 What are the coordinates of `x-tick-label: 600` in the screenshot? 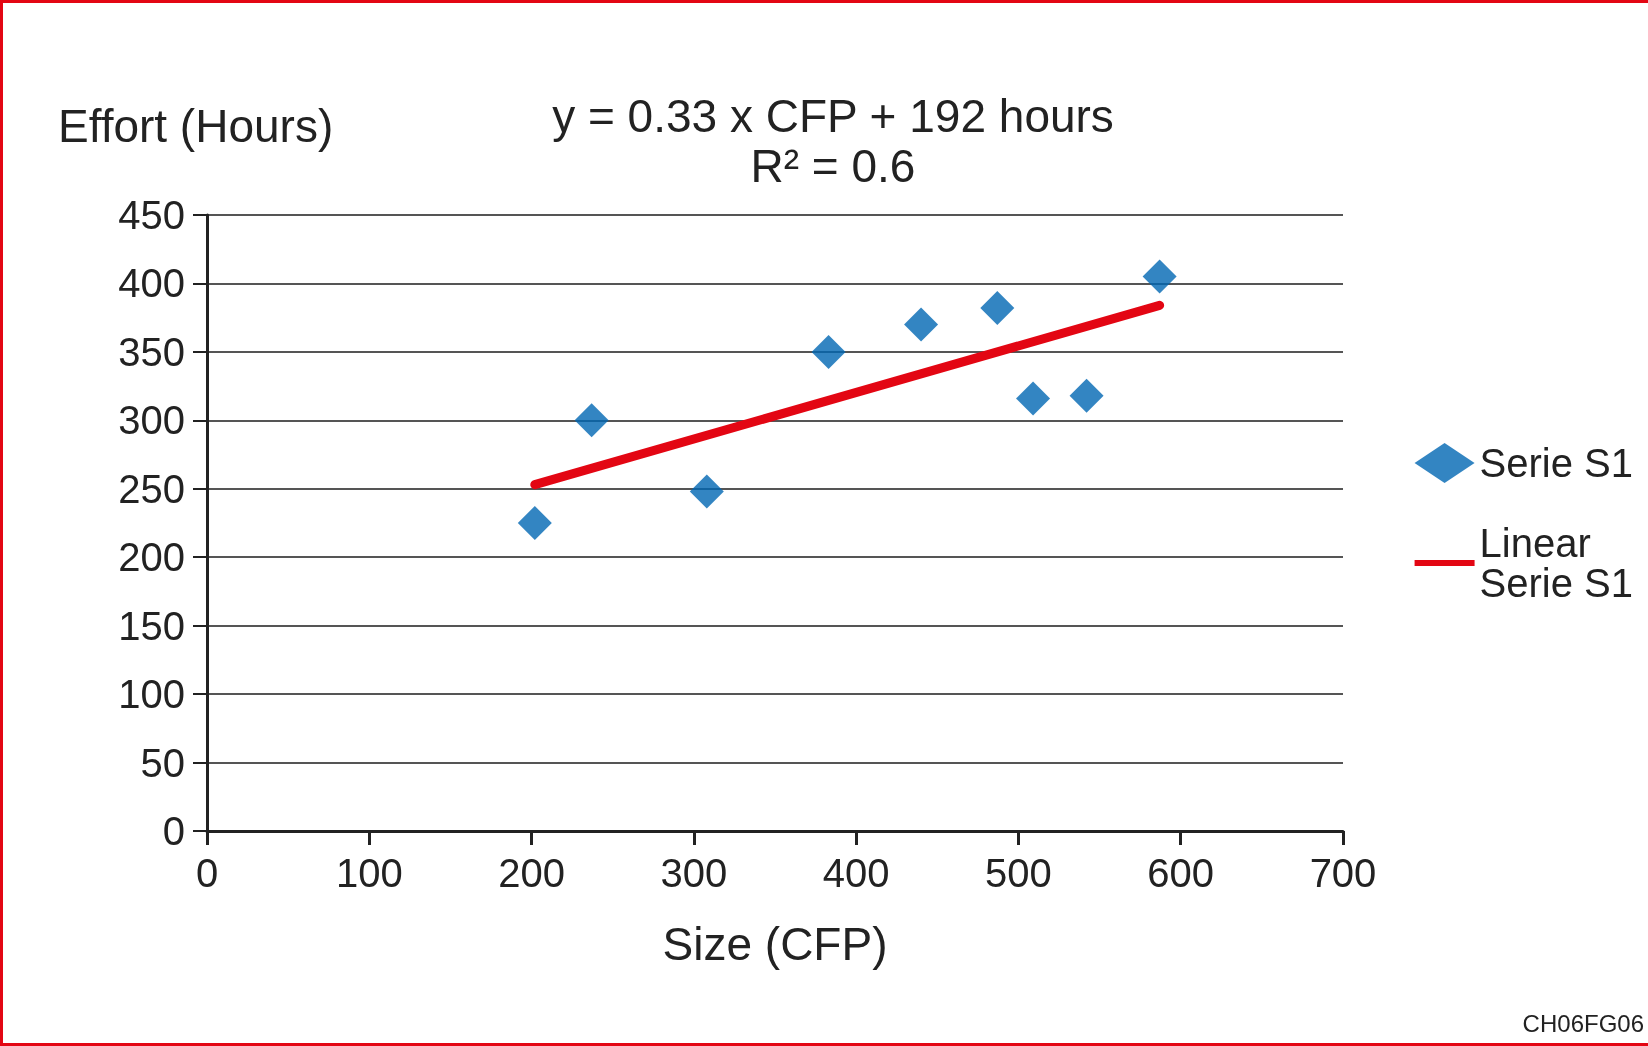 It's located at (1181, 873).